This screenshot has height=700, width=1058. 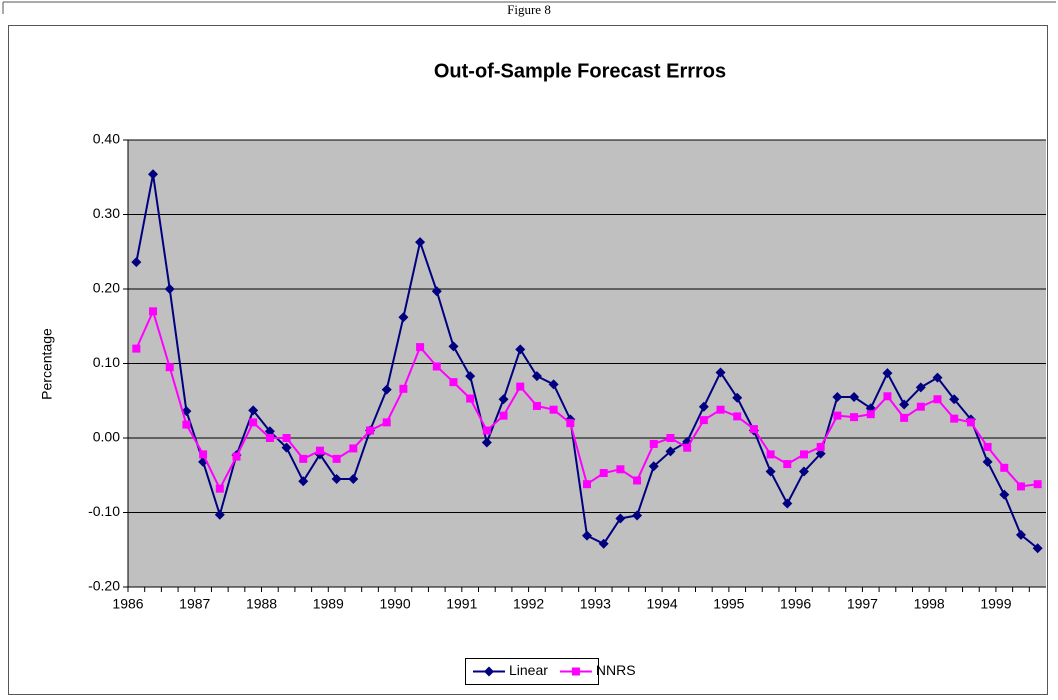 I want to click on x-tick-label: 1996, so click(x=795, y=604).